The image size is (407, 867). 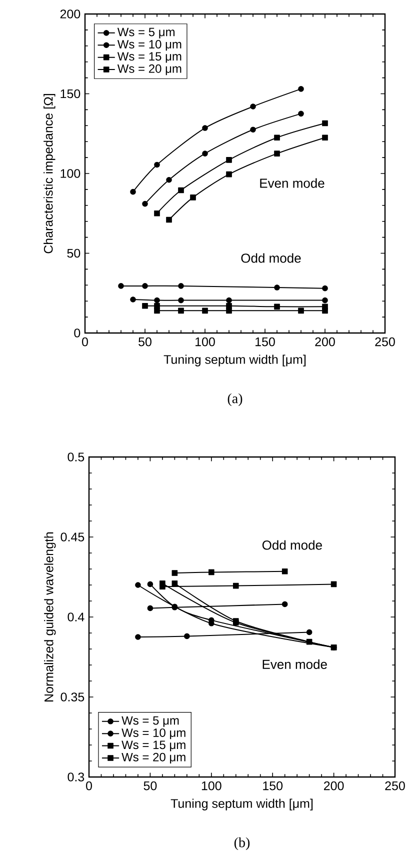 What do you see at coordinates (235, 399) in the screenshot?
I see `text: (a)` at bounding box center [235, 399].